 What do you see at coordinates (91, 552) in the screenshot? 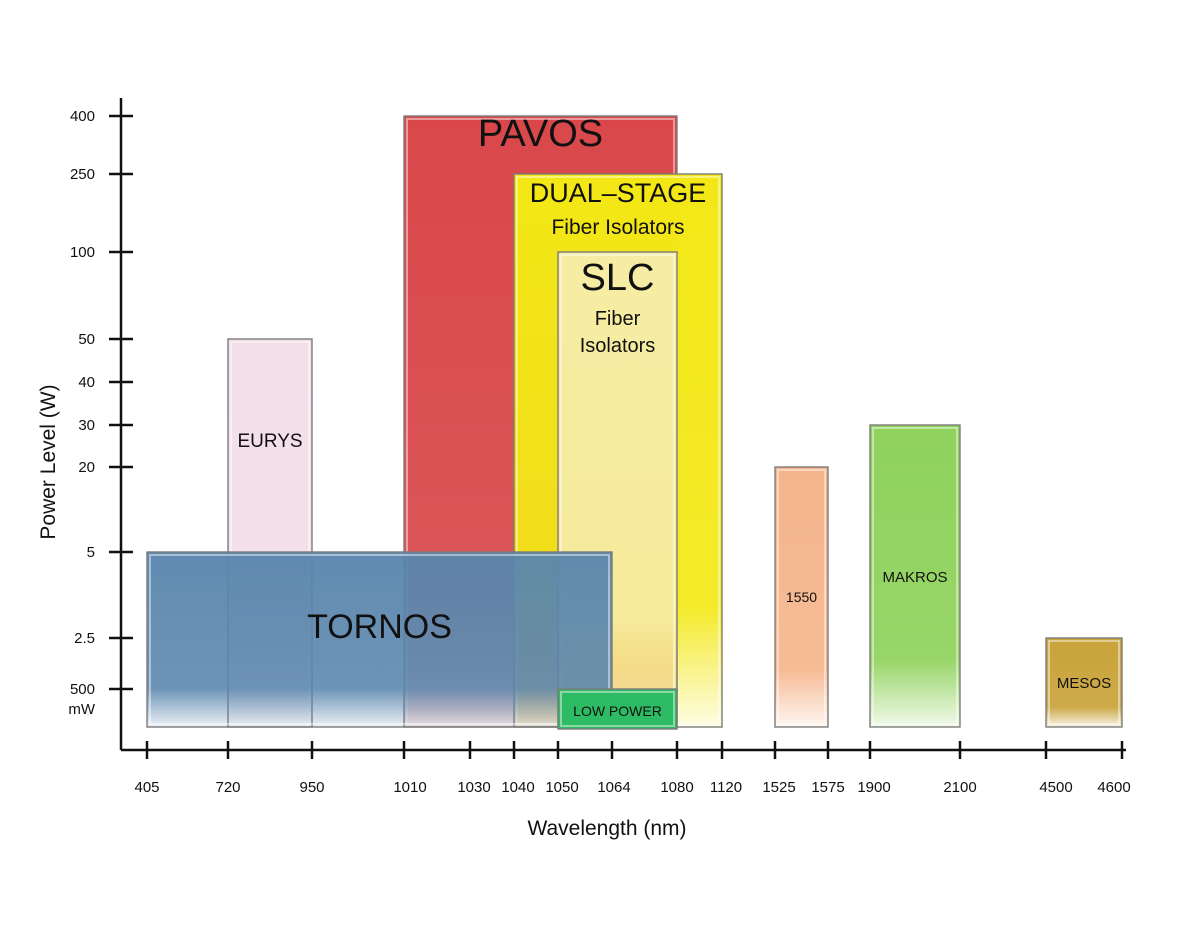
I see `y-tick-label: 5` at bounding box center [91, 552].